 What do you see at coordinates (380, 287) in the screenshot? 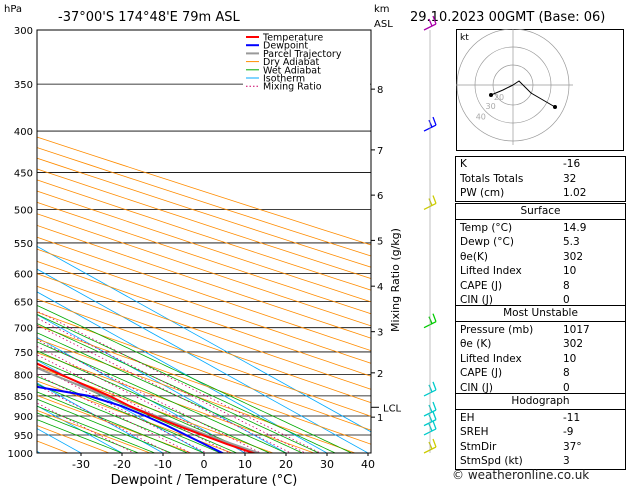
I see `km-tick-label: 4` at bounding box center [380, 287].